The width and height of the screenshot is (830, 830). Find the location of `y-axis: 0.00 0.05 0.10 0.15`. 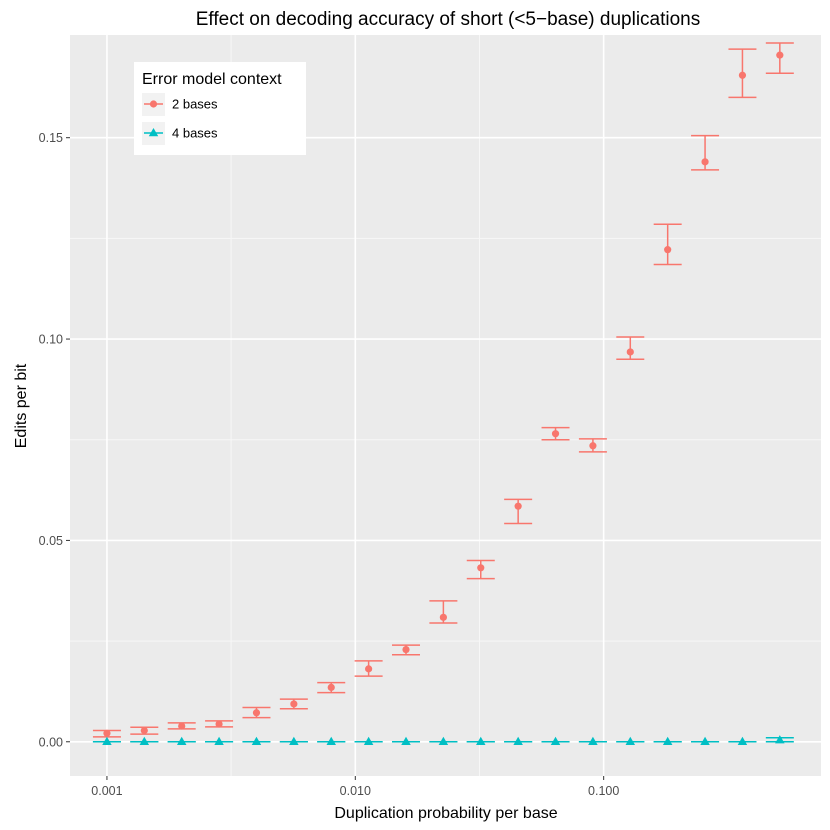

y-axis: 0.00 0.05 0.10 0.15 is located at coordinates (54, 440).